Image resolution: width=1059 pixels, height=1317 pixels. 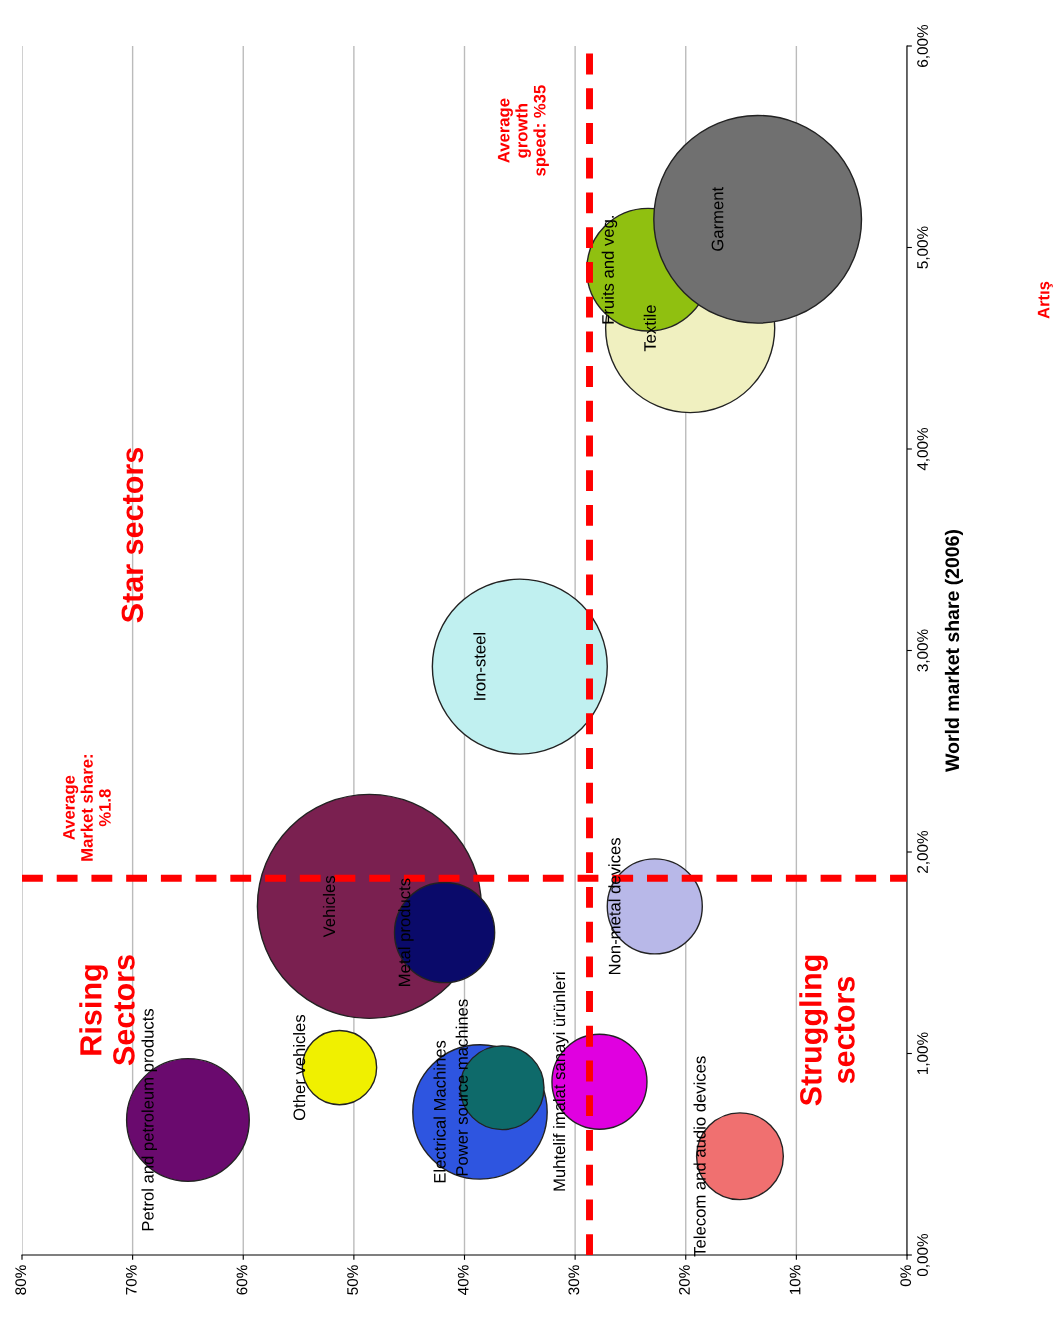 I want to click on x-tick-label: 10%, so click(x=795, y=1280).